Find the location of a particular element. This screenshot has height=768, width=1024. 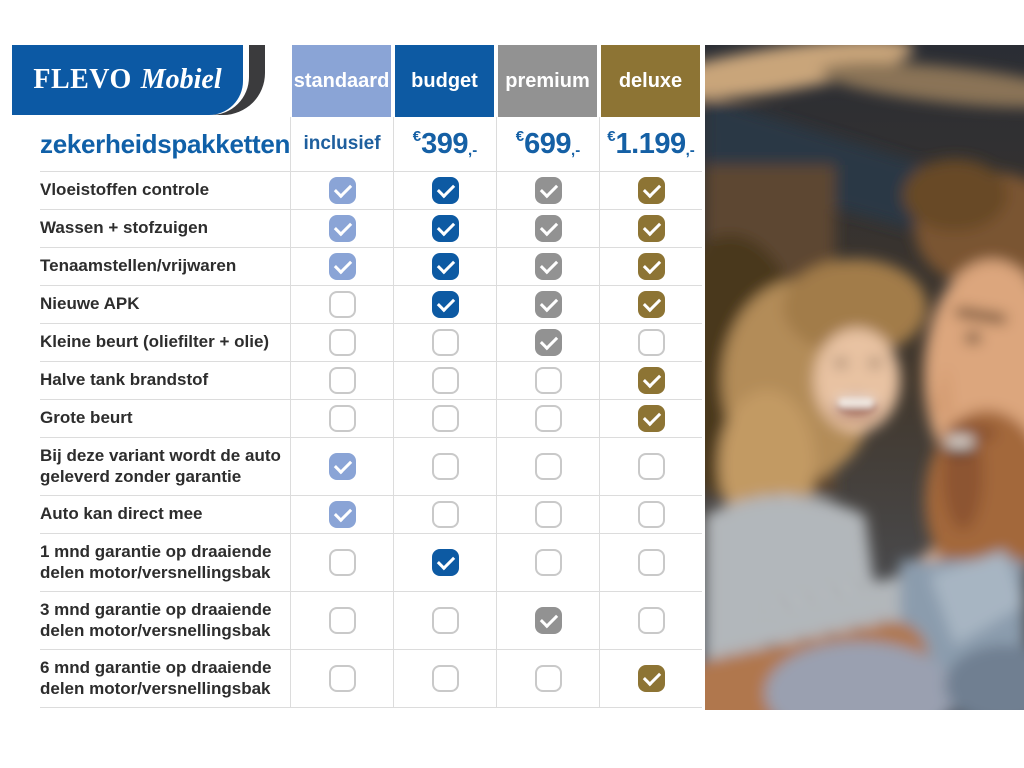

feature-label: Tenaamstellen/vrijwaren is located at coordinates (138, 266).